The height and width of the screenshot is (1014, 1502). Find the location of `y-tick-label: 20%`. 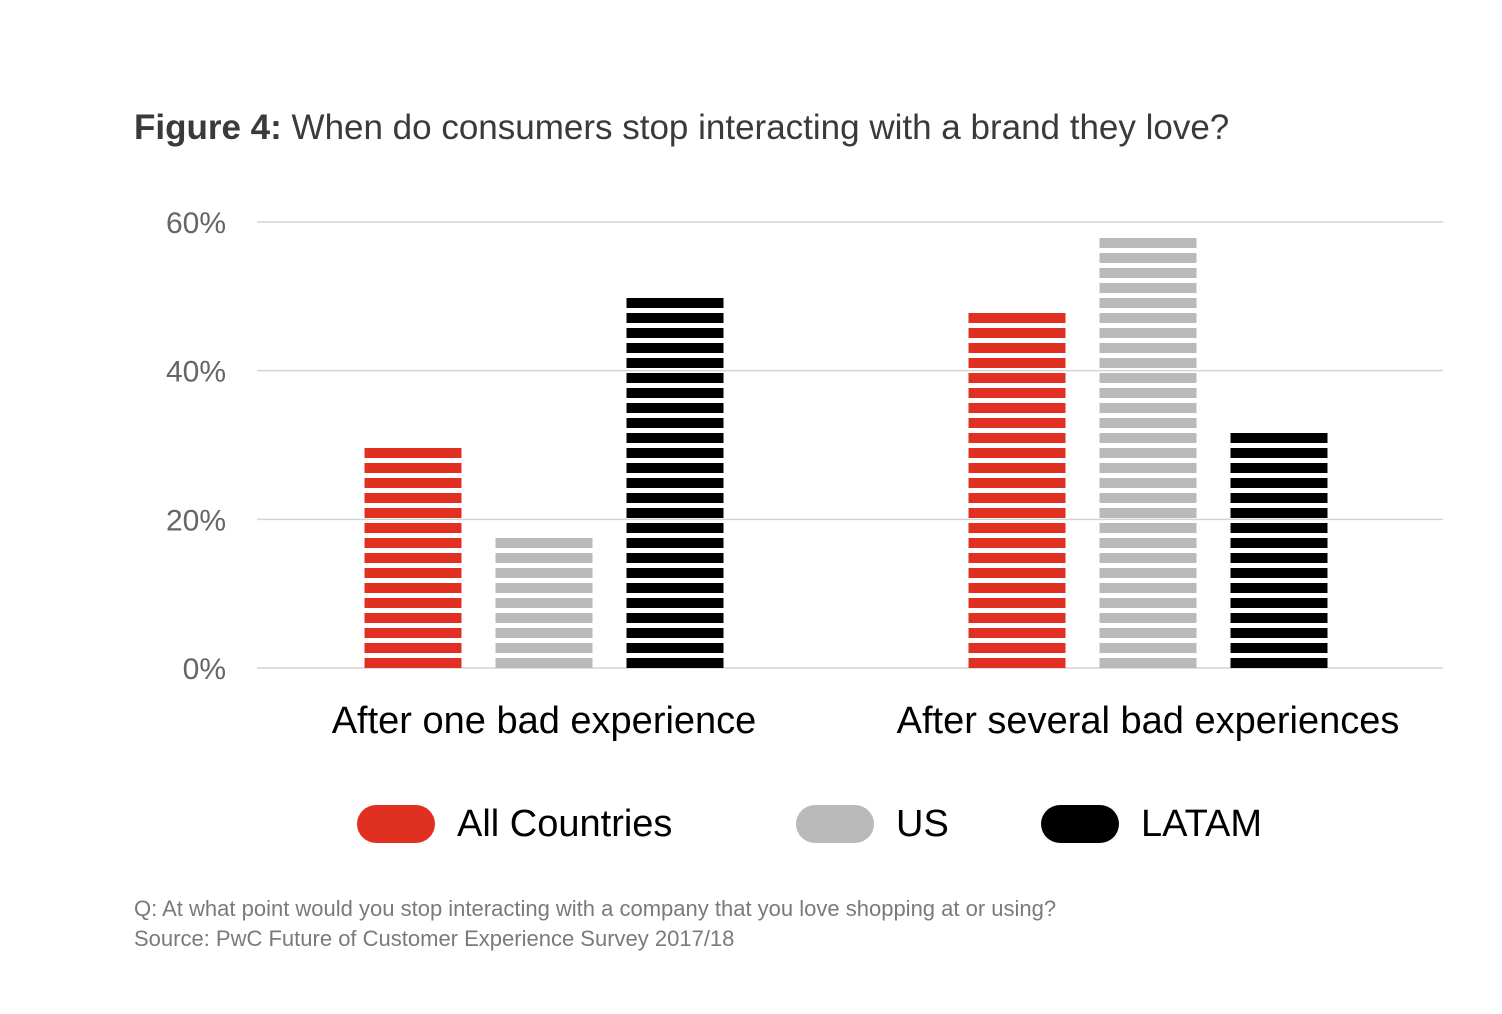

y-tick-label: 20% is located at coordinates (196, 520).